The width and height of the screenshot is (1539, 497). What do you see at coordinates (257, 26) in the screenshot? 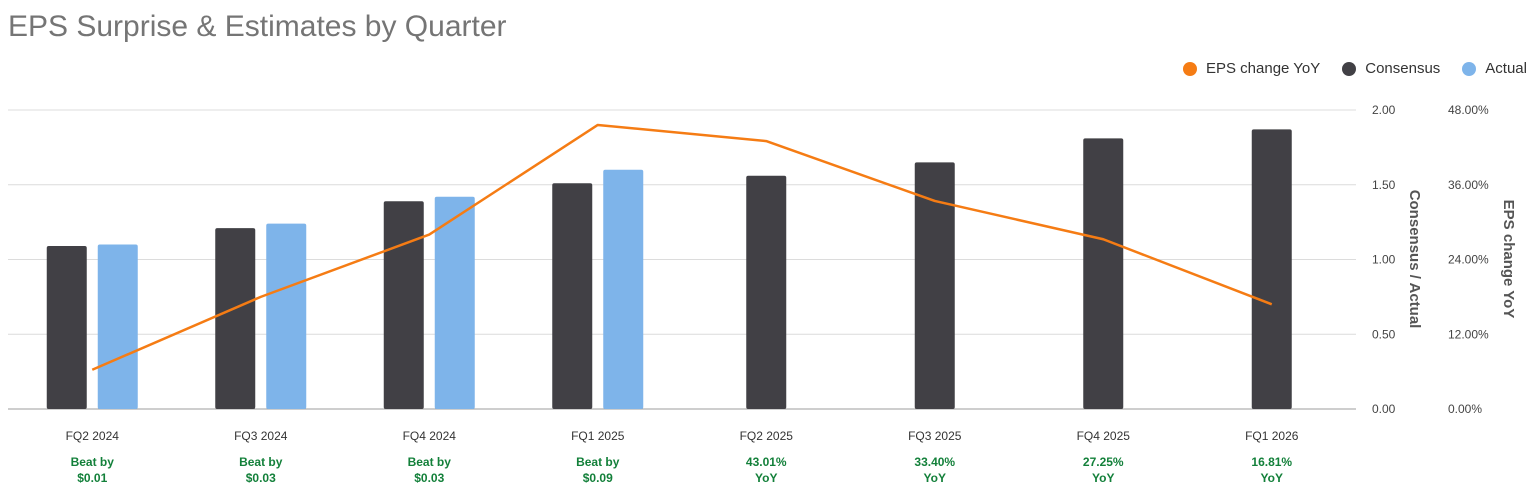
I see `chart-title: EPS Surprise & Estimates by Quarter` at bounding box center [257, 26].